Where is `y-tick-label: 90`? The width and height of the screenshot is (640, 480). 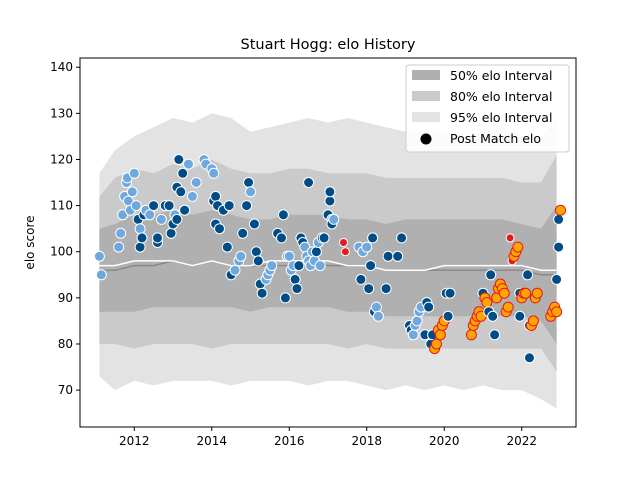
y-tick-label: 90 is located at coordinates (65, 298).